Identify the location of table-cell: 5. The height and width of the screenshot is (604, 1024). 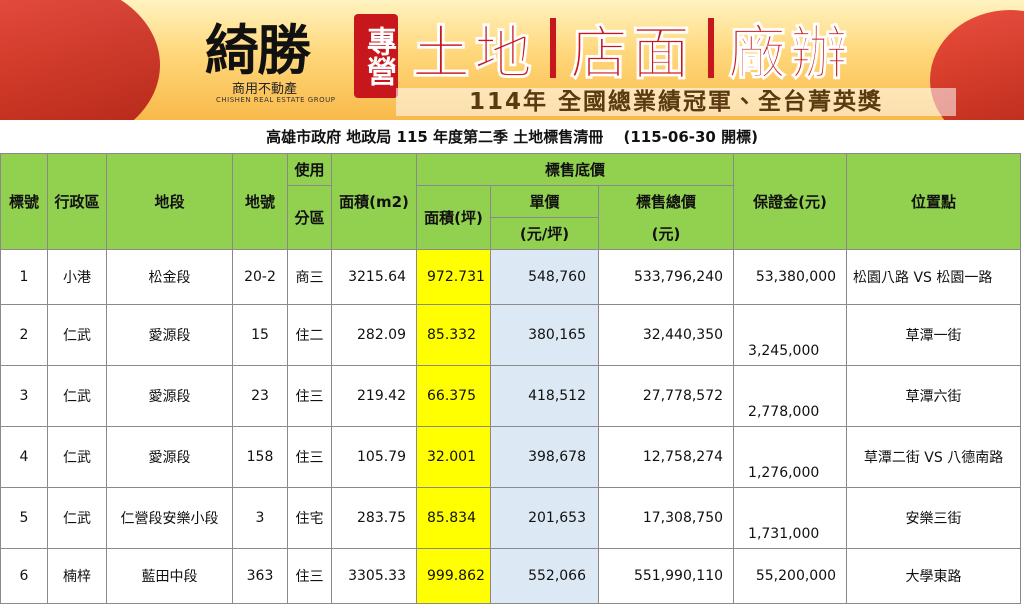
(24, 518).